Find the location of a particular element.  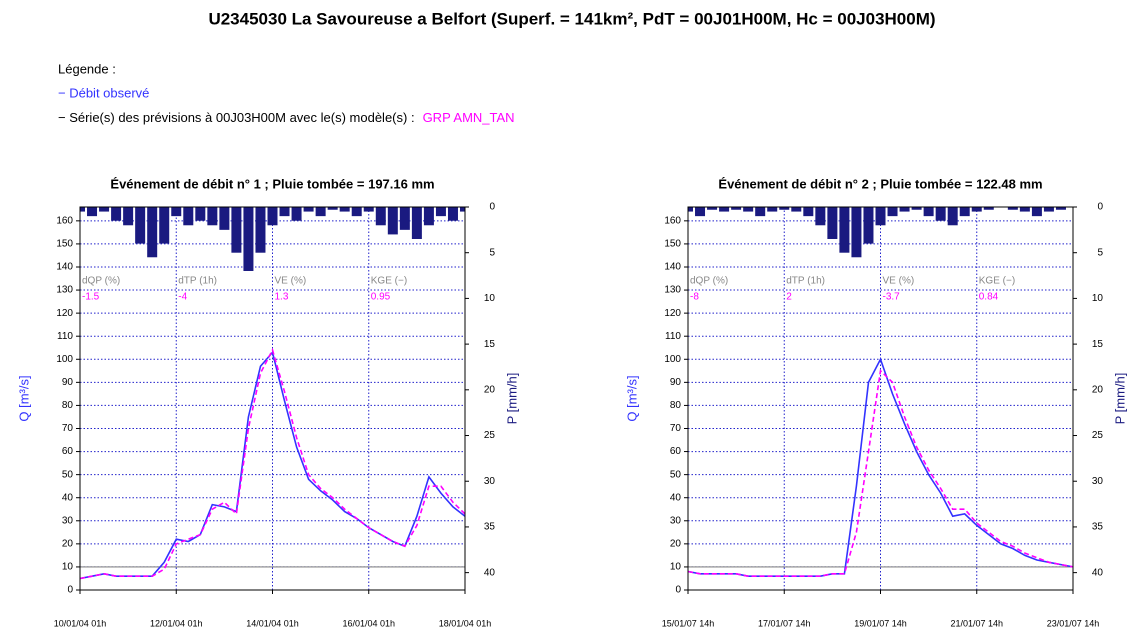

y-tick-label: 70 is located at coordinates (676, 428).